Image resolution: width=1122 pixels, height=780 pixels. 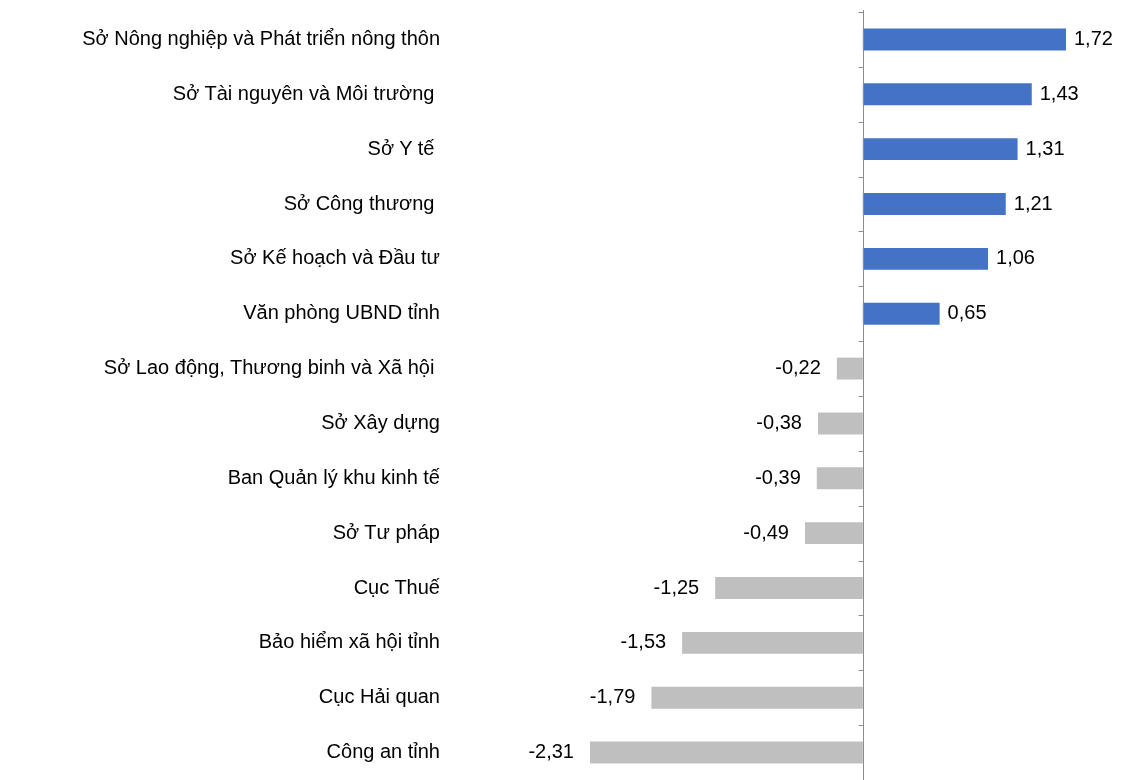 I want to click on y-tick-label: Sở Lao động, Thương binh và Xã hội, so click(x=271, y=367).